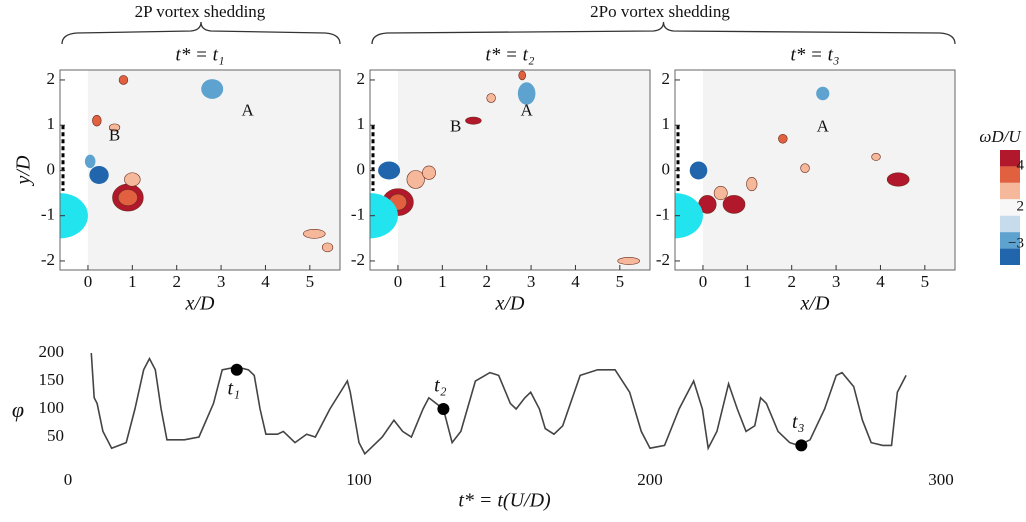 The height and width of the screenshot is (522, 1026). Describe the element at coordinates (52, 379) in the screenshot. I see `y-tick-label: 150` at that location.